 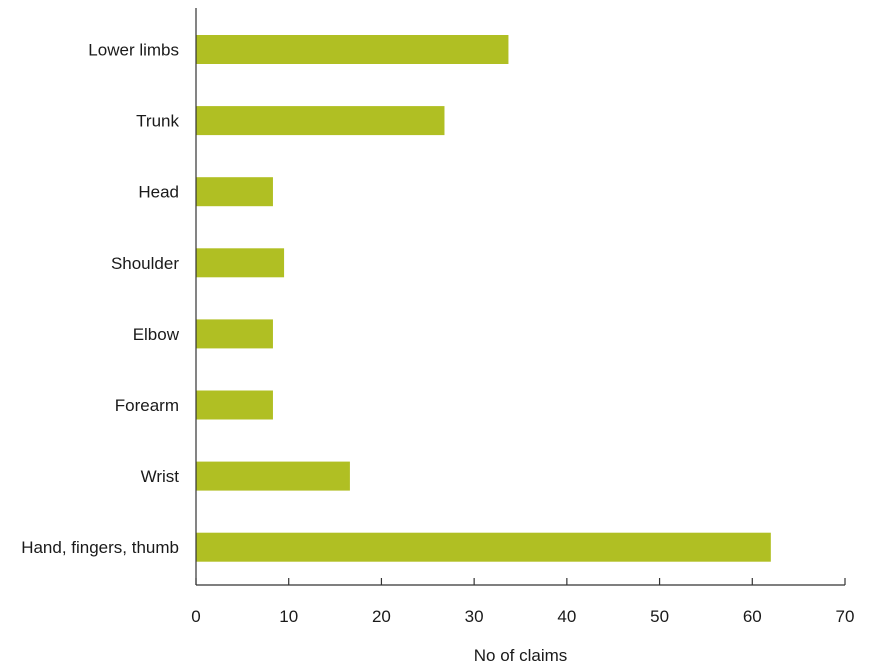 I want to click on category-label: Lower limbs, so click(x=133, y=50).